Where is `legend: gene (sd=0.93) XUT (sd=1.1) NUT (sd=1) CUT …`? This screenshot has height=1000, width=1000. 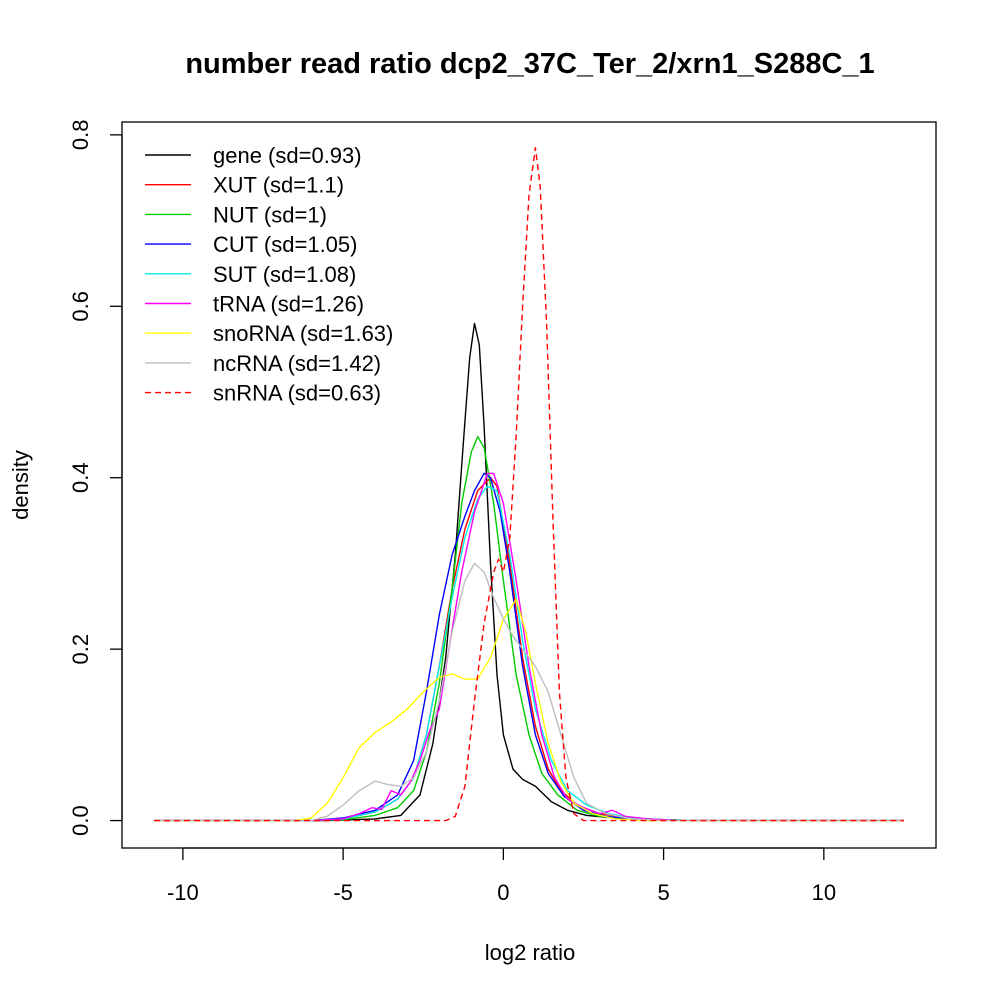
legend: gene (sd=0.93) XUT (sd=1.1) NUT (sd=1) CUT … is located at coordinates (269, 274).